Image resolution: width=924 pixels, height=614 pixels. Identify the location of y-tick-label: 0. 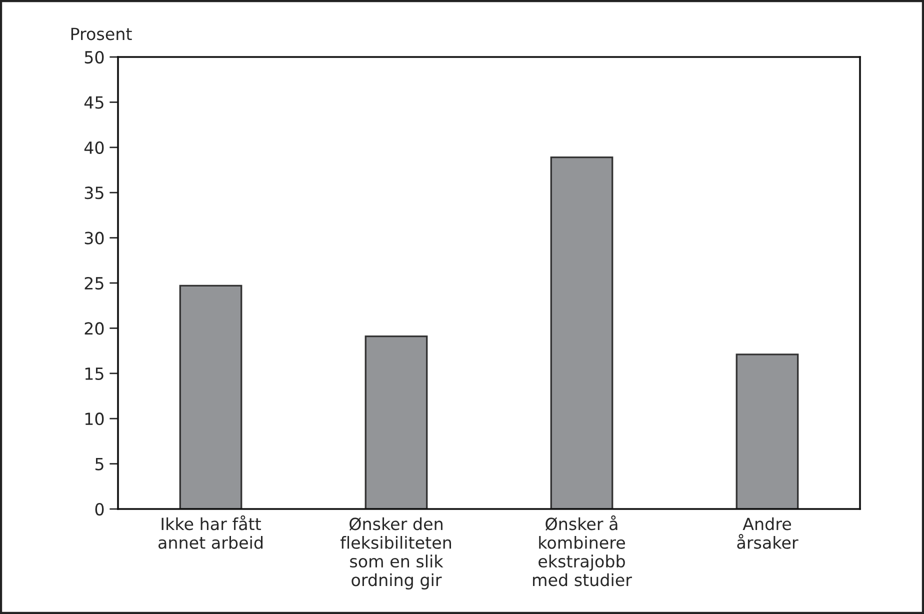
(99, 509).